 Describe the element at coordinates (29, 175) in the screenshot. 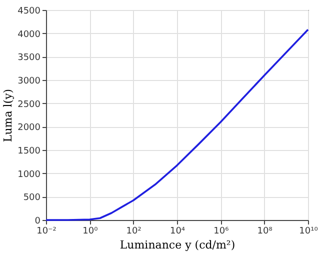

I see `y-tick-label: 1000` at that location.